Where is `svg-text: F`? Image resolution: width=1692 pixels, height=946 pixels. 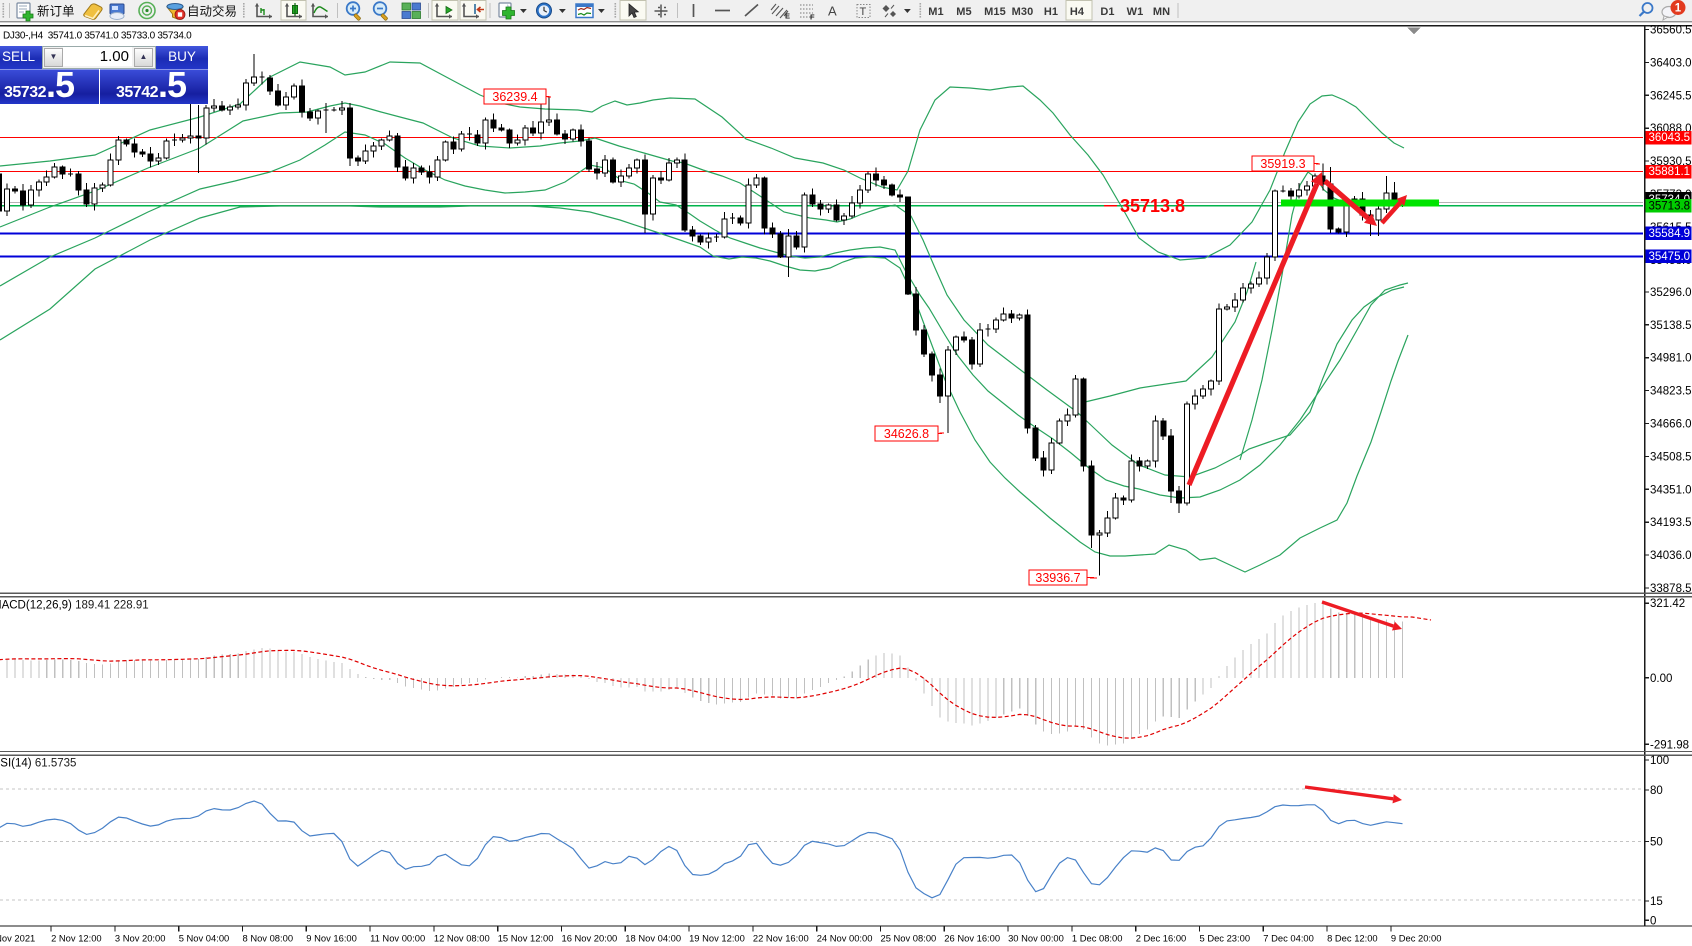
svg-text: F is located at coordinates (812, 17).